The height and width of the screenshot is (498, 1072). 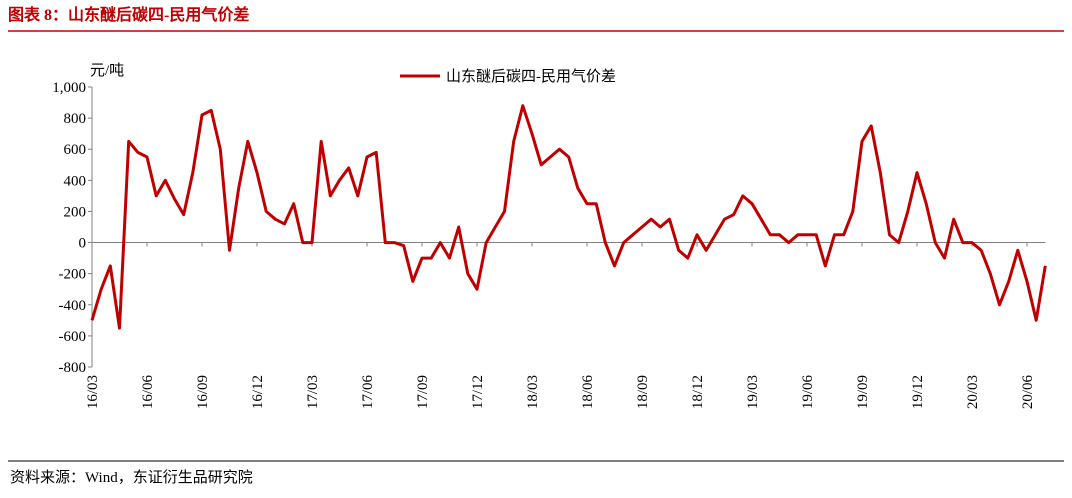 What do you see at coordinates (69, 88) in the screenshot?
I see `y-tick-label: 1,000` at bounding box center [69, 88].